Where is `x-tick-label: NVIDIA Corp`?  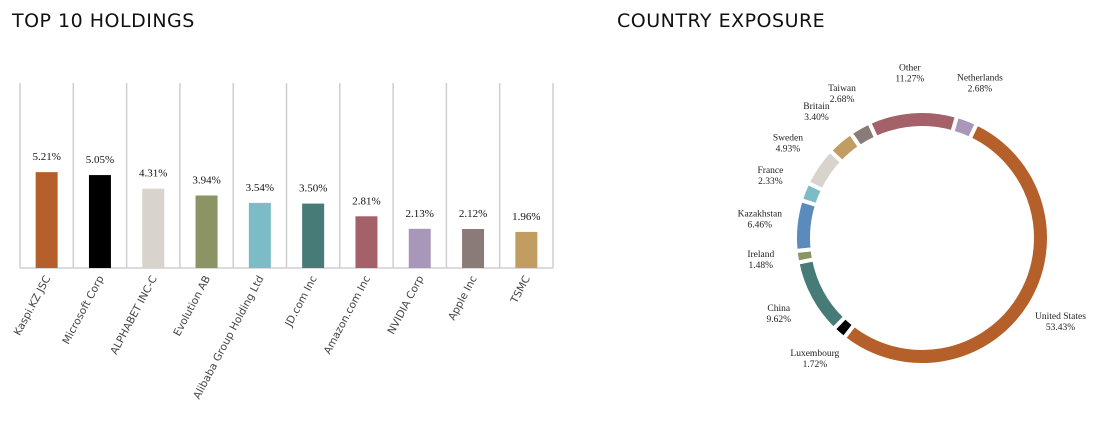 x-tick-label: NVIDIA Corp is located at coordinates (405, 304).